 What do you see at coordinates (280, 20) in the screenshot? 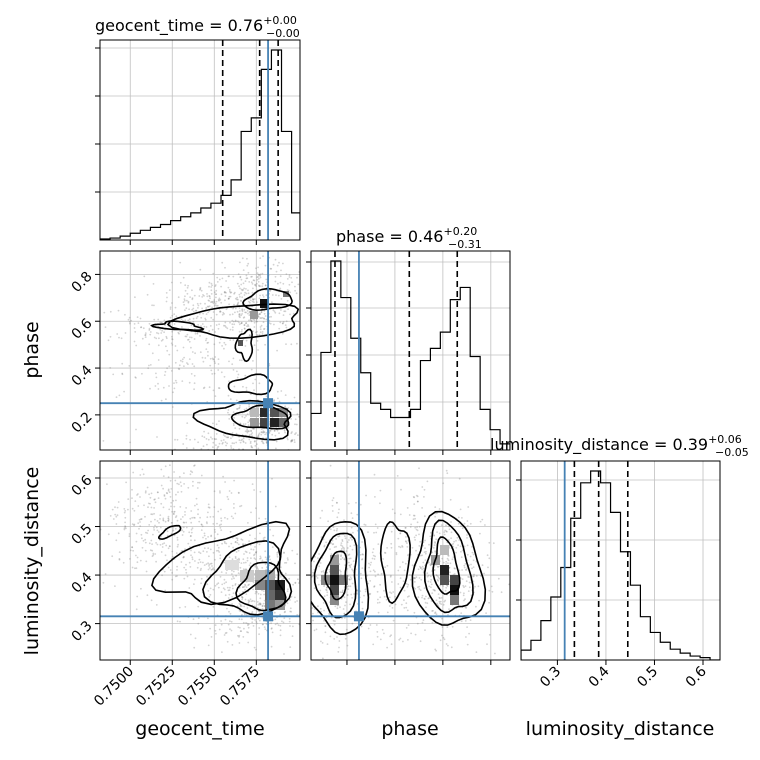
I see `title-plus: +0.00` at bounding box center [280, 20].